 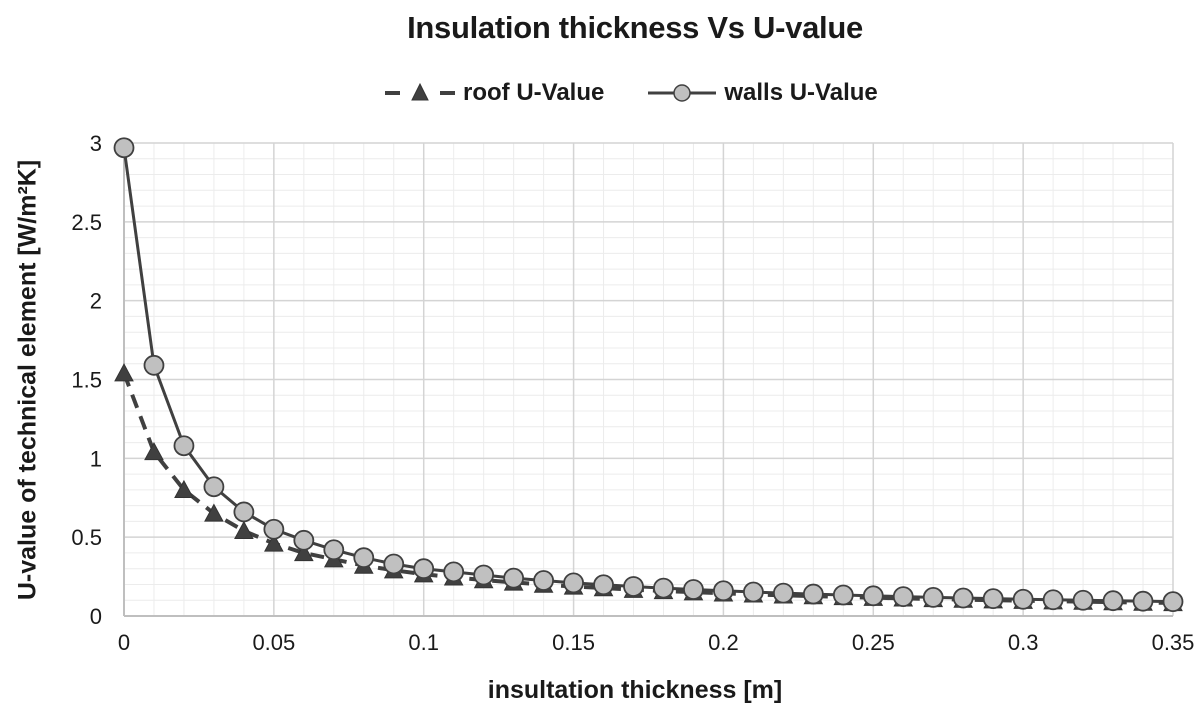 I want to click on y-tick-label: 1, so click(x=96, y=458).